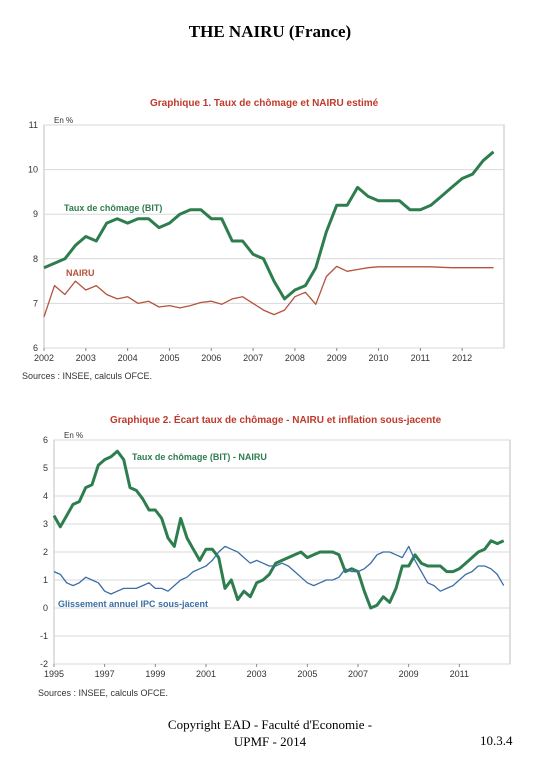 The height and width of the screenshot is (780, 540). I want to click on series-label: NAIRU, so click(80, 273).